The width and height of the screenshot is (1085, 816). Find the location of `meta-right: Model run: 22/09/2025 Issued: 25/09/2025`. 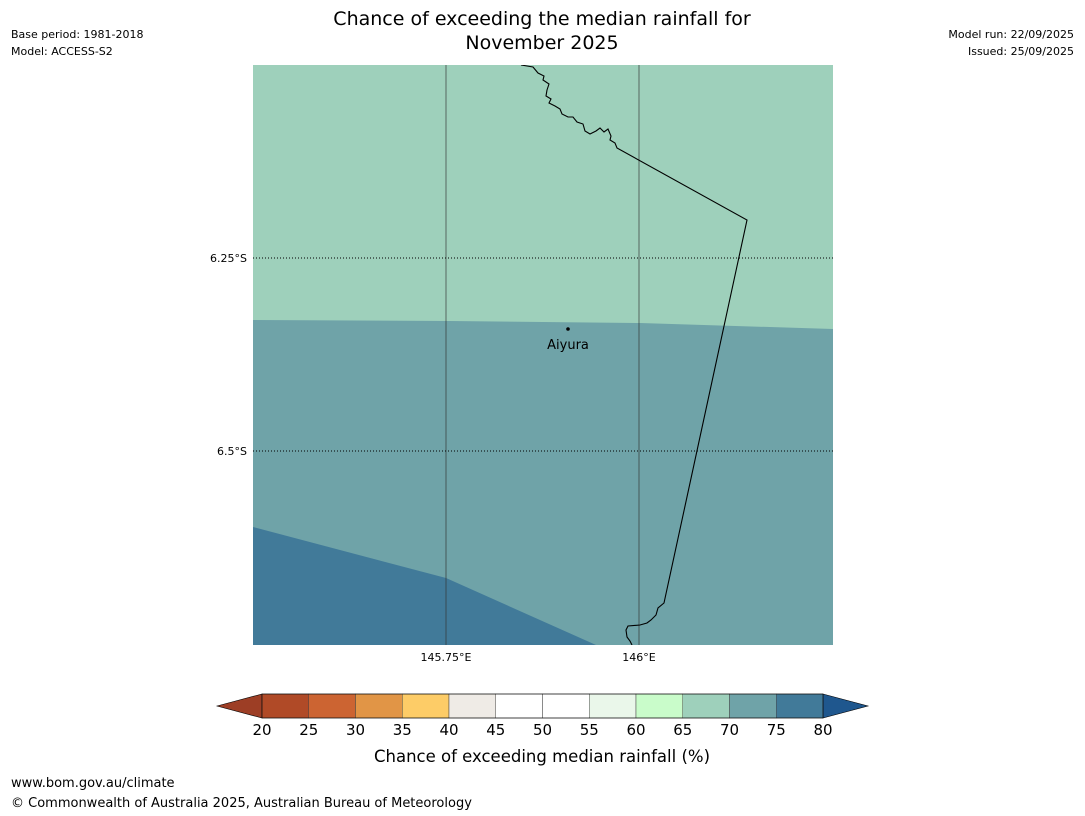

meta-right: Model run: 22/09/2025 Issued: 25/09/2025 is located at coordinates (1011, 43).